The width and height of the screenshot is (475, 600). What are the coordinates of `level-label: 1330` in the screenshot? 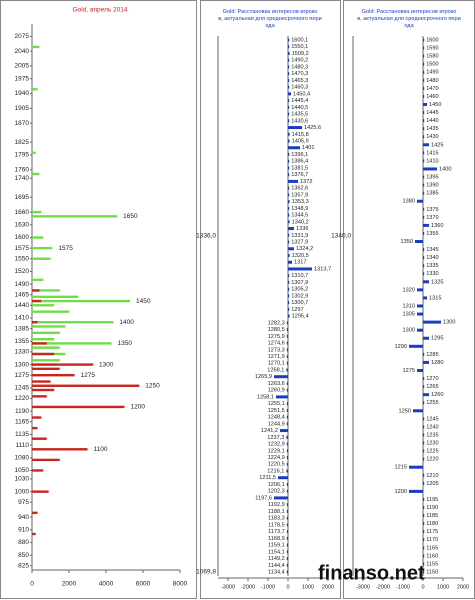 It's located at (432, 274).